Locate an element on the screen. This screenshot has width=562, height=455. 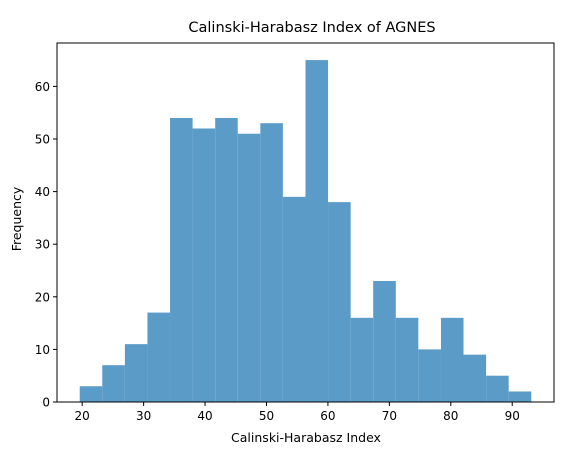
x-tick-label: 90 is located at coordinates (512, 416).